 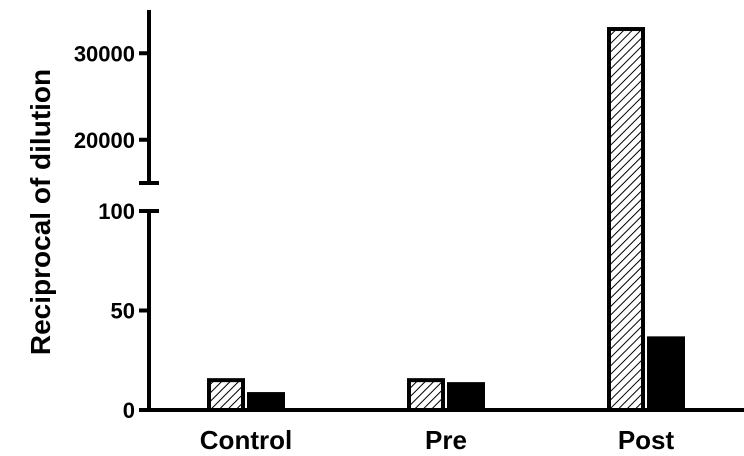 What do you see at coordinates (466, 397) in the screenshot?
I see `solid-bar-pre` at bounding box center [466, 397].